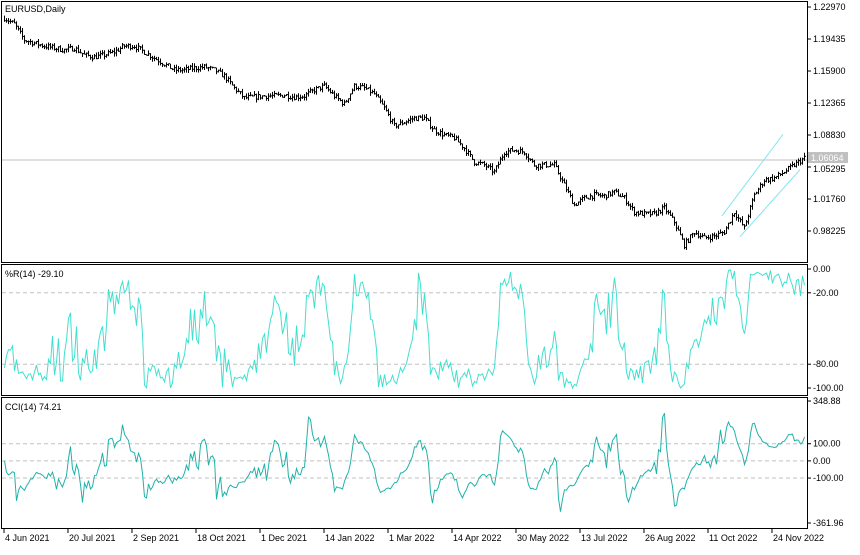 Image resolution: width=860 pixels, height=555 pixels. What do you see at coordinates (828, 388) in the screenshot?
I see `wpr-tick-label: -100.00` at bounding box center [828, 388].